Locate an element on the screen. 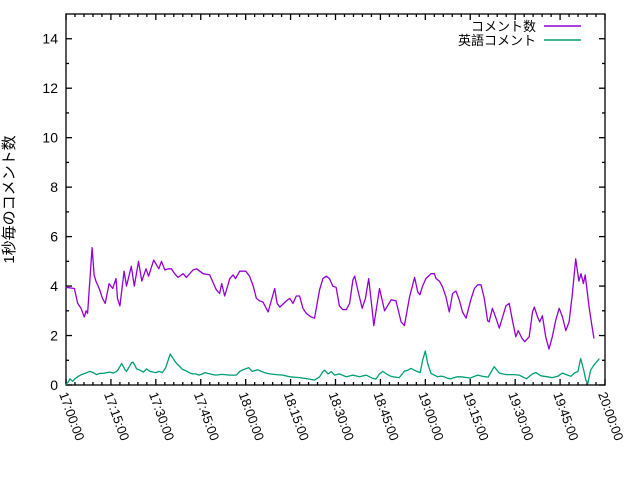 The image size is (640, 480). y-tick-label: 10 is located at coordinates (50, 138).